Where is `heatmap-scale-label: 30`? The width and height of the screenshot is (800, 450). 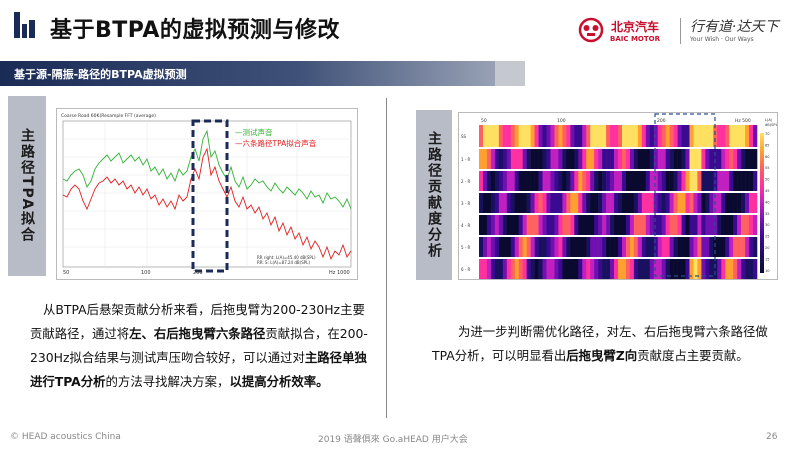
heatmap-scale-label: 30 is located at coordinates (767, 225).